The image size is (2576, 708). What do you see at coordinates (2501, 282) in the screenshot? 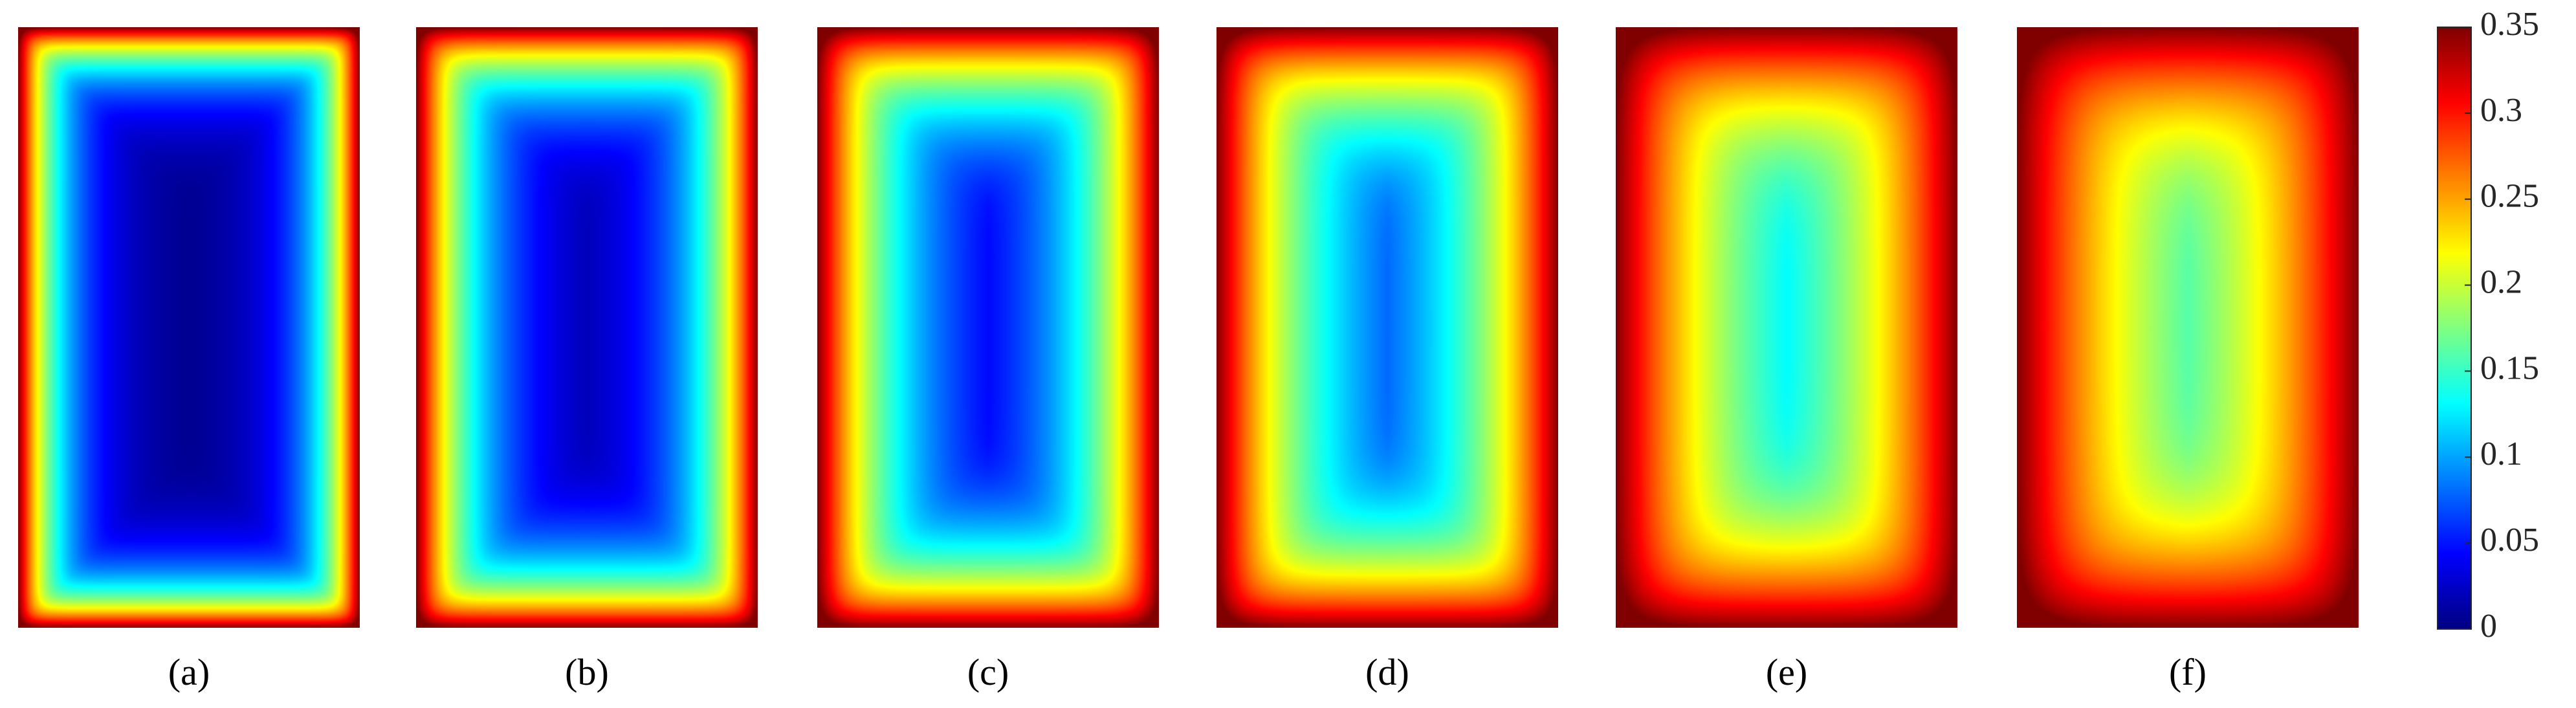
I see `colorbar-tick-label: 0.2` at bounding box center [2501, 282].